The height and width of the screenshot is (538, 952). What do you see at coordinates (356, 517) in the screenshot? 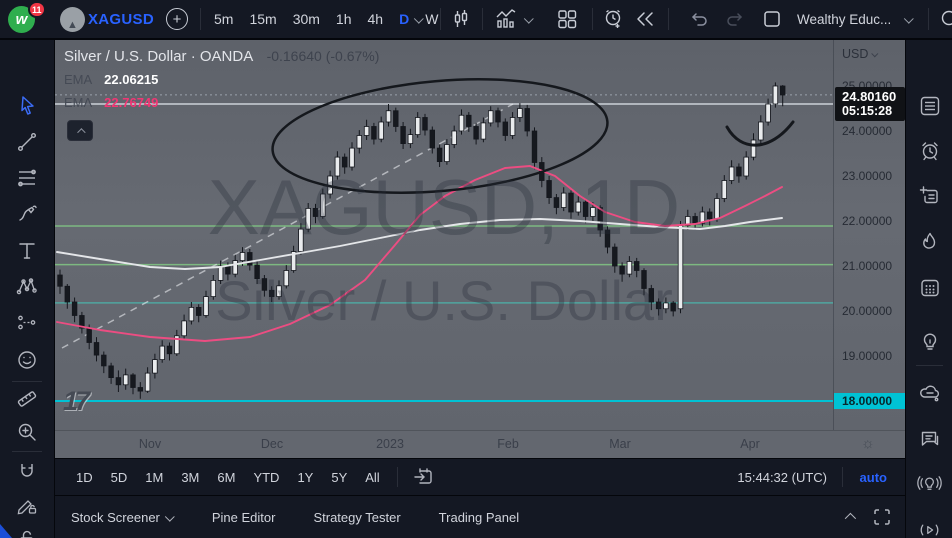
I see `footer-tab-strategy-tester: Strategy Tester` at bounding box center [356, 517].